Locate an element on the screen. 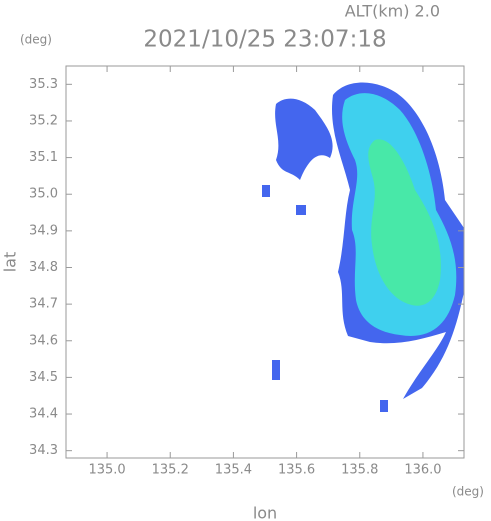 This screenshot has height=521, width=491. y-tick-label: 34.7 is located at coordinates (43, 304).